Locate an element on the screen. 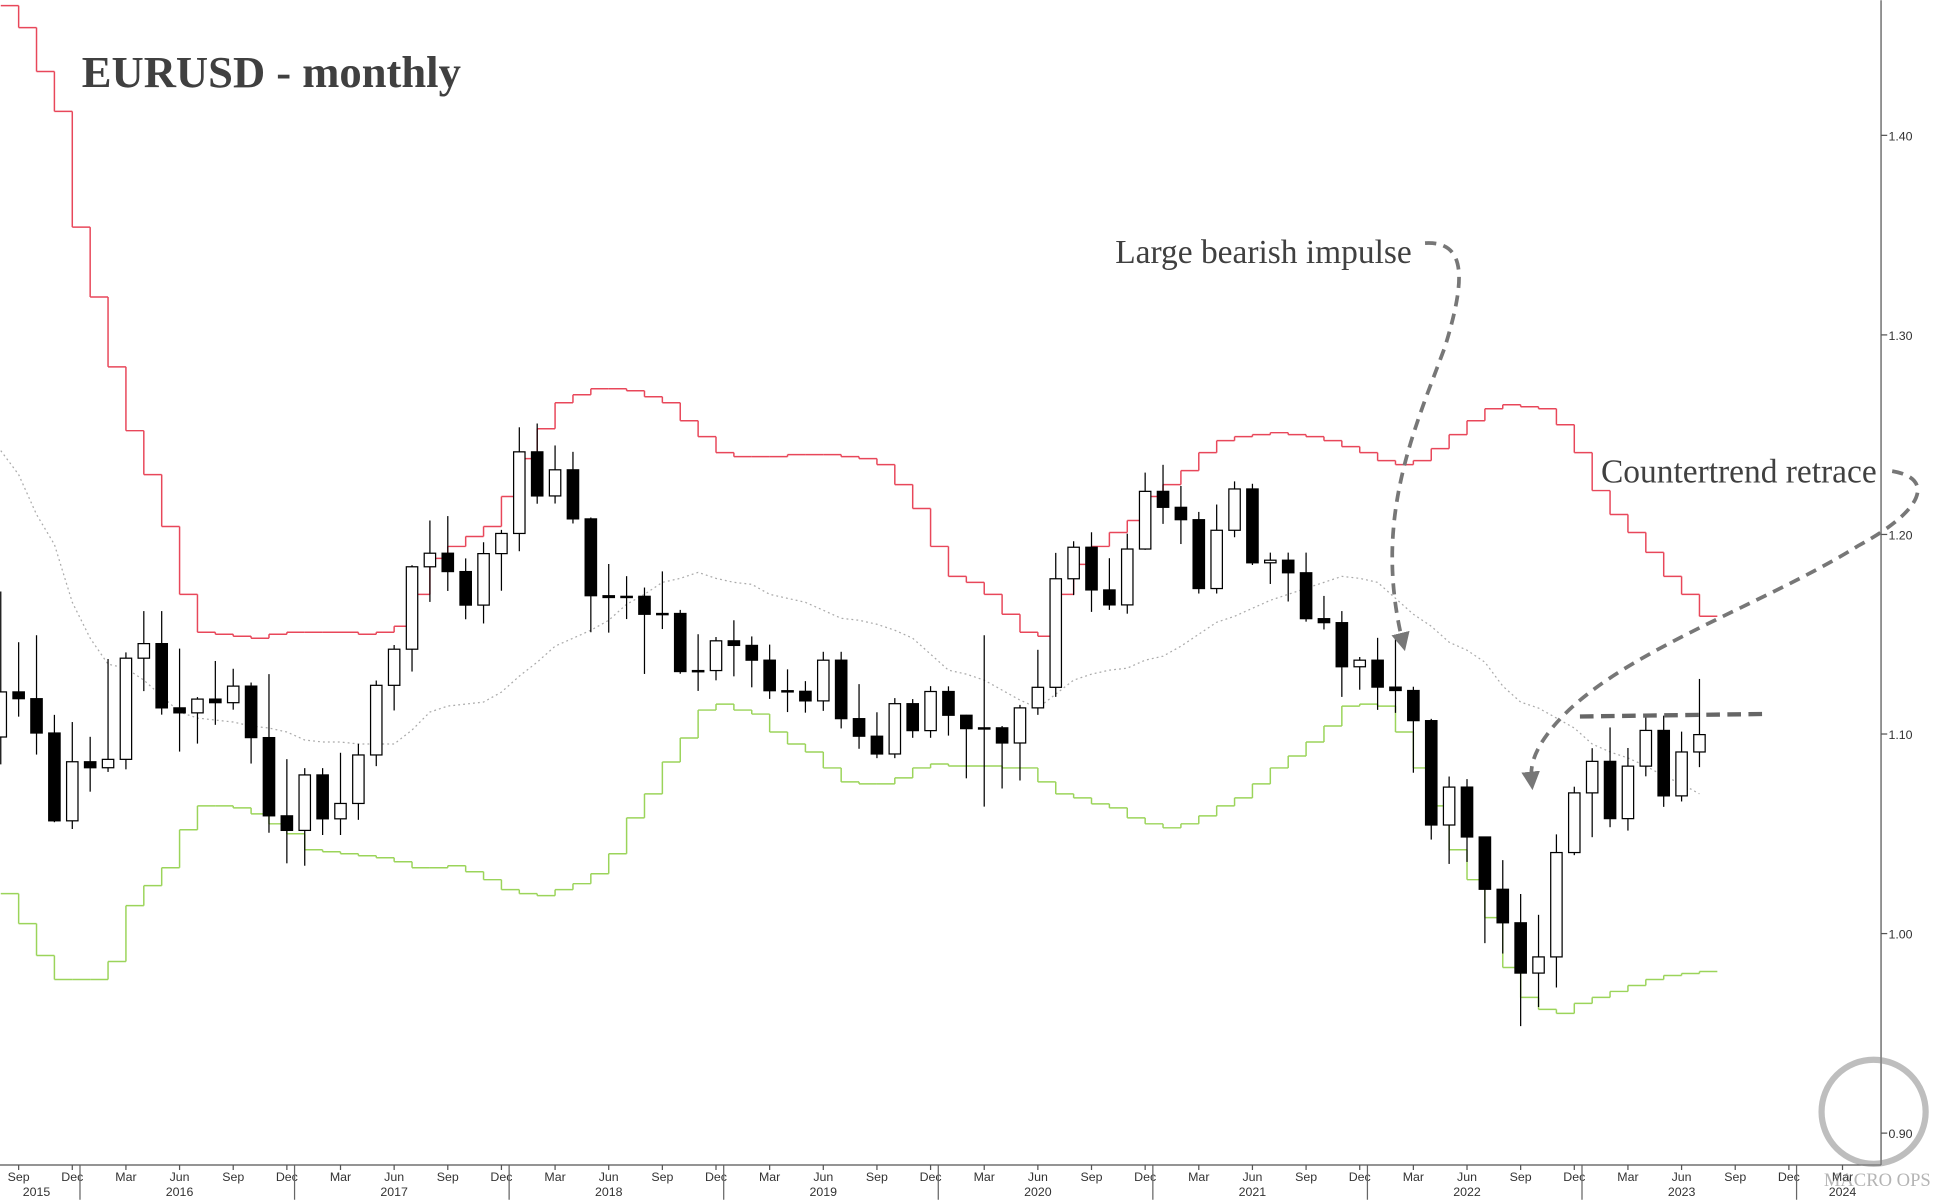  x-year-label: 2015 is located at coordinates (37, 1192).